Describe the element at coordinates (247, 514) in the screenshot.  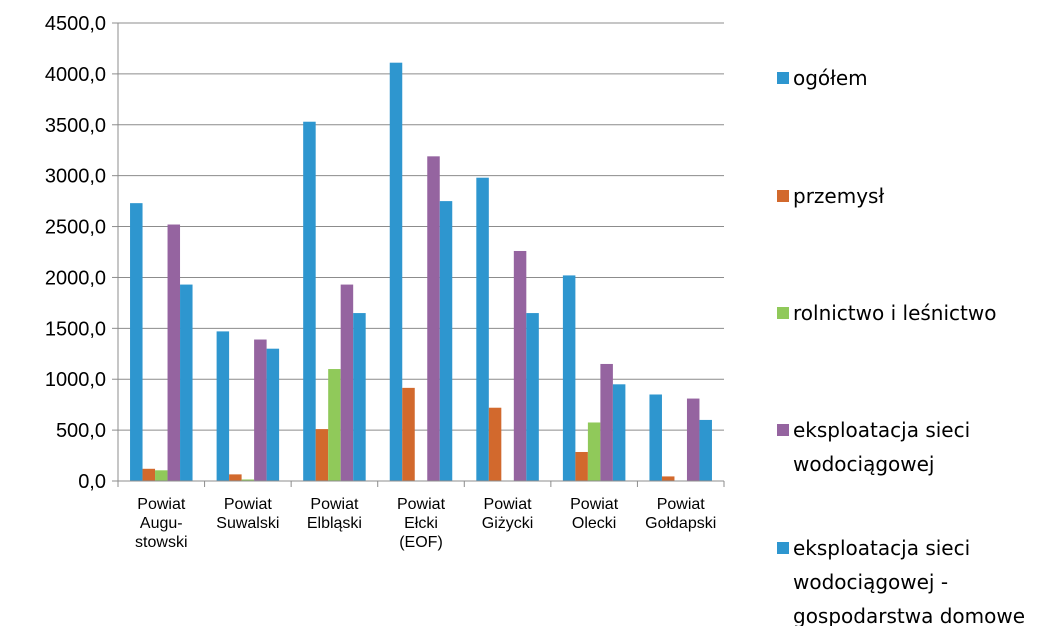
I see `x-tick-label: Powiat Suwalski` at that location.